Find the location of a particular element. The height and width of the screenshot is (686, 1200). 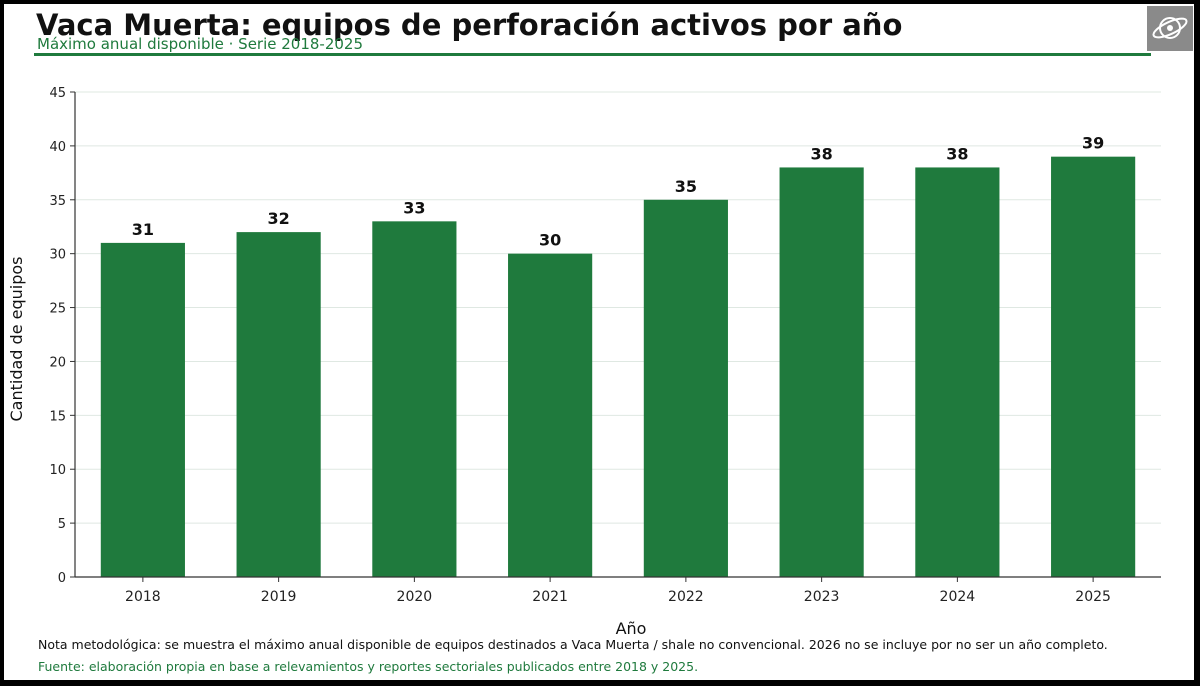

x-tick-label: 2023 is located at coordinates (822, 597).